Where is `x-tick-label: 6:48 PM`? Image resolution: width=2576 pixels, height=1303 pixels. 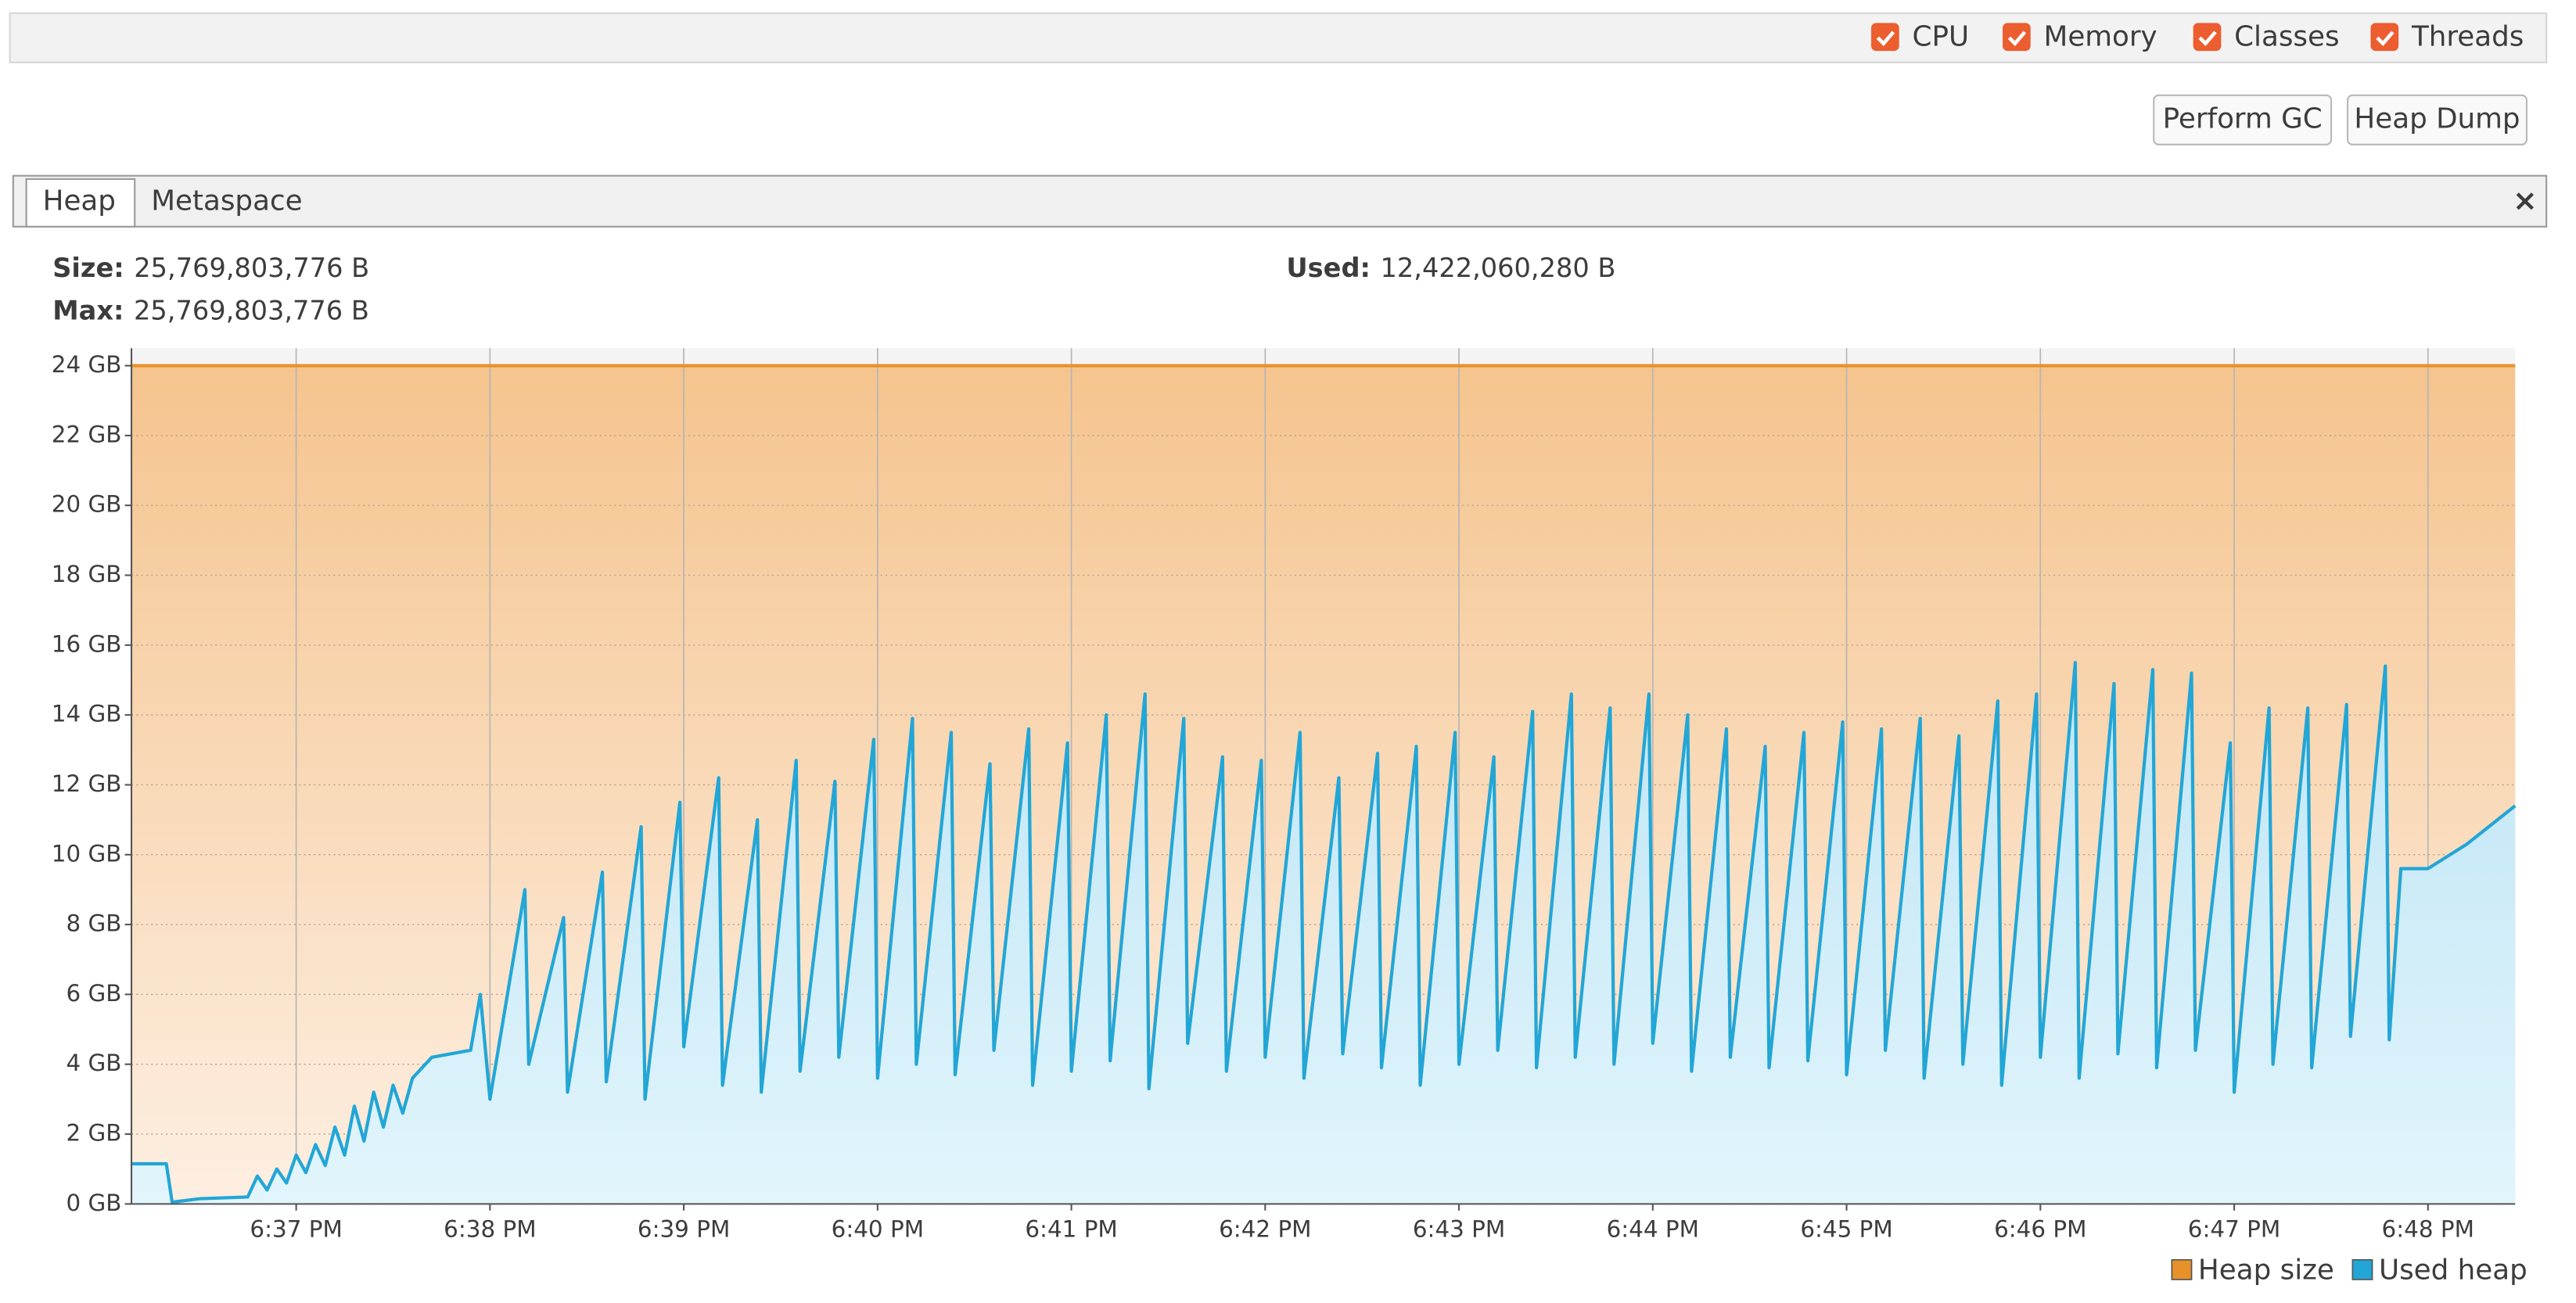
x-tick-label: 6:48 PM is located at coordinates (2428, 1228).